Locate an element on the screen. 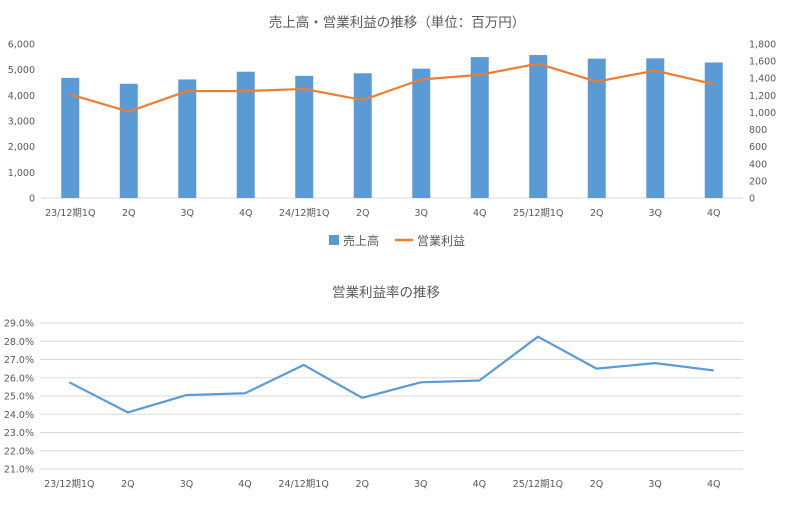 This screenshot has width=797, height=511. operating-profit-line is located at coordinates (392, 87).